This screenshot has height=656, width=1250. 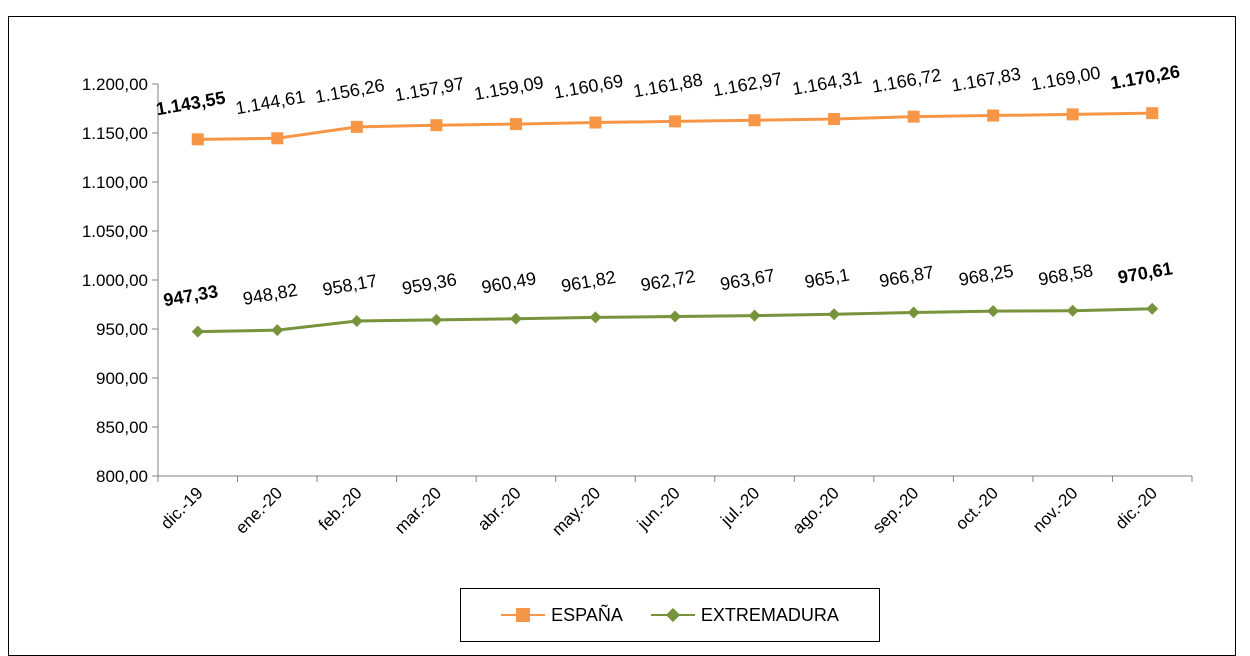 I want to click on legend-square-marker-icon, so click(x=523, y=615).